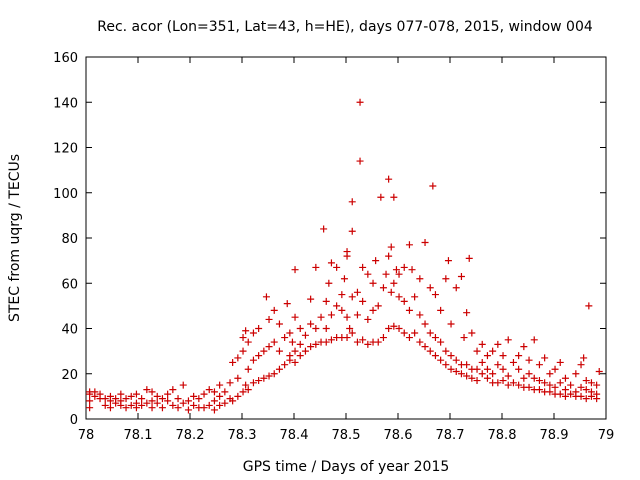  I want to click on y-tick-label: 40, so click(69, 330).